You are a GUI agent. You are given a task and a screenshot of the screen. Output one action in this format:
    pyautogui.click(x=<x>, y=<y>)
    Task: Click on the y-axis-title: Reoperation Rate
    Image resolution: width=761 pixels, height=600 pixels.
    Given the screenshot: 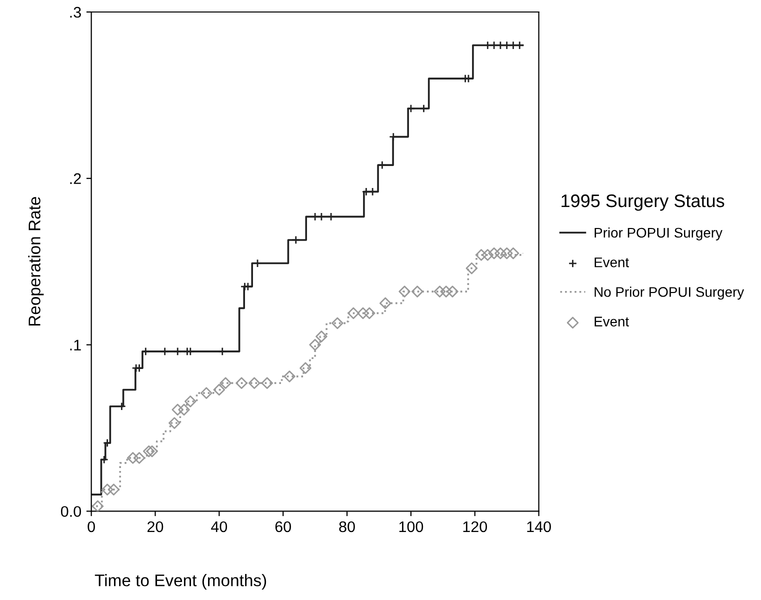 What is the action you would take?
    pyautogui.click(x=36, y=261)
    